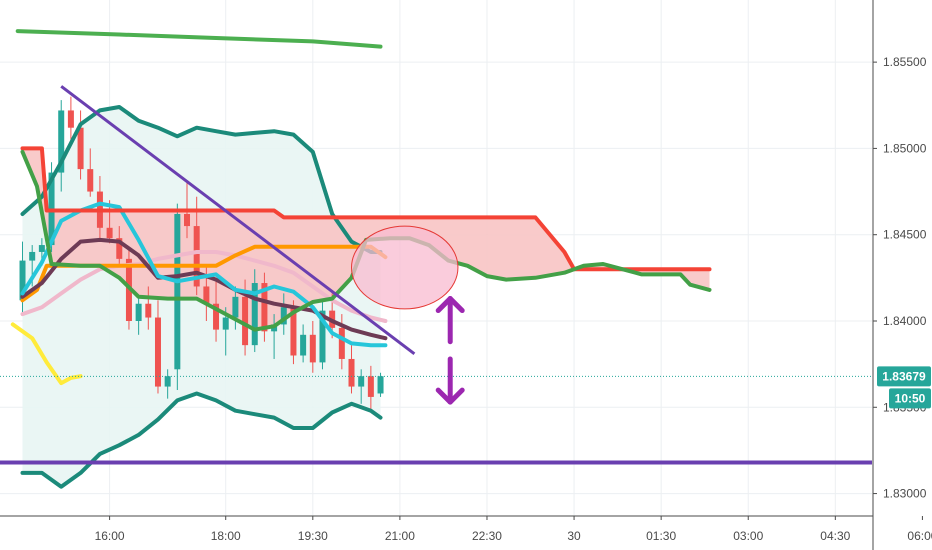  I want to click on bollinger-upper-line, so click(201, 179).